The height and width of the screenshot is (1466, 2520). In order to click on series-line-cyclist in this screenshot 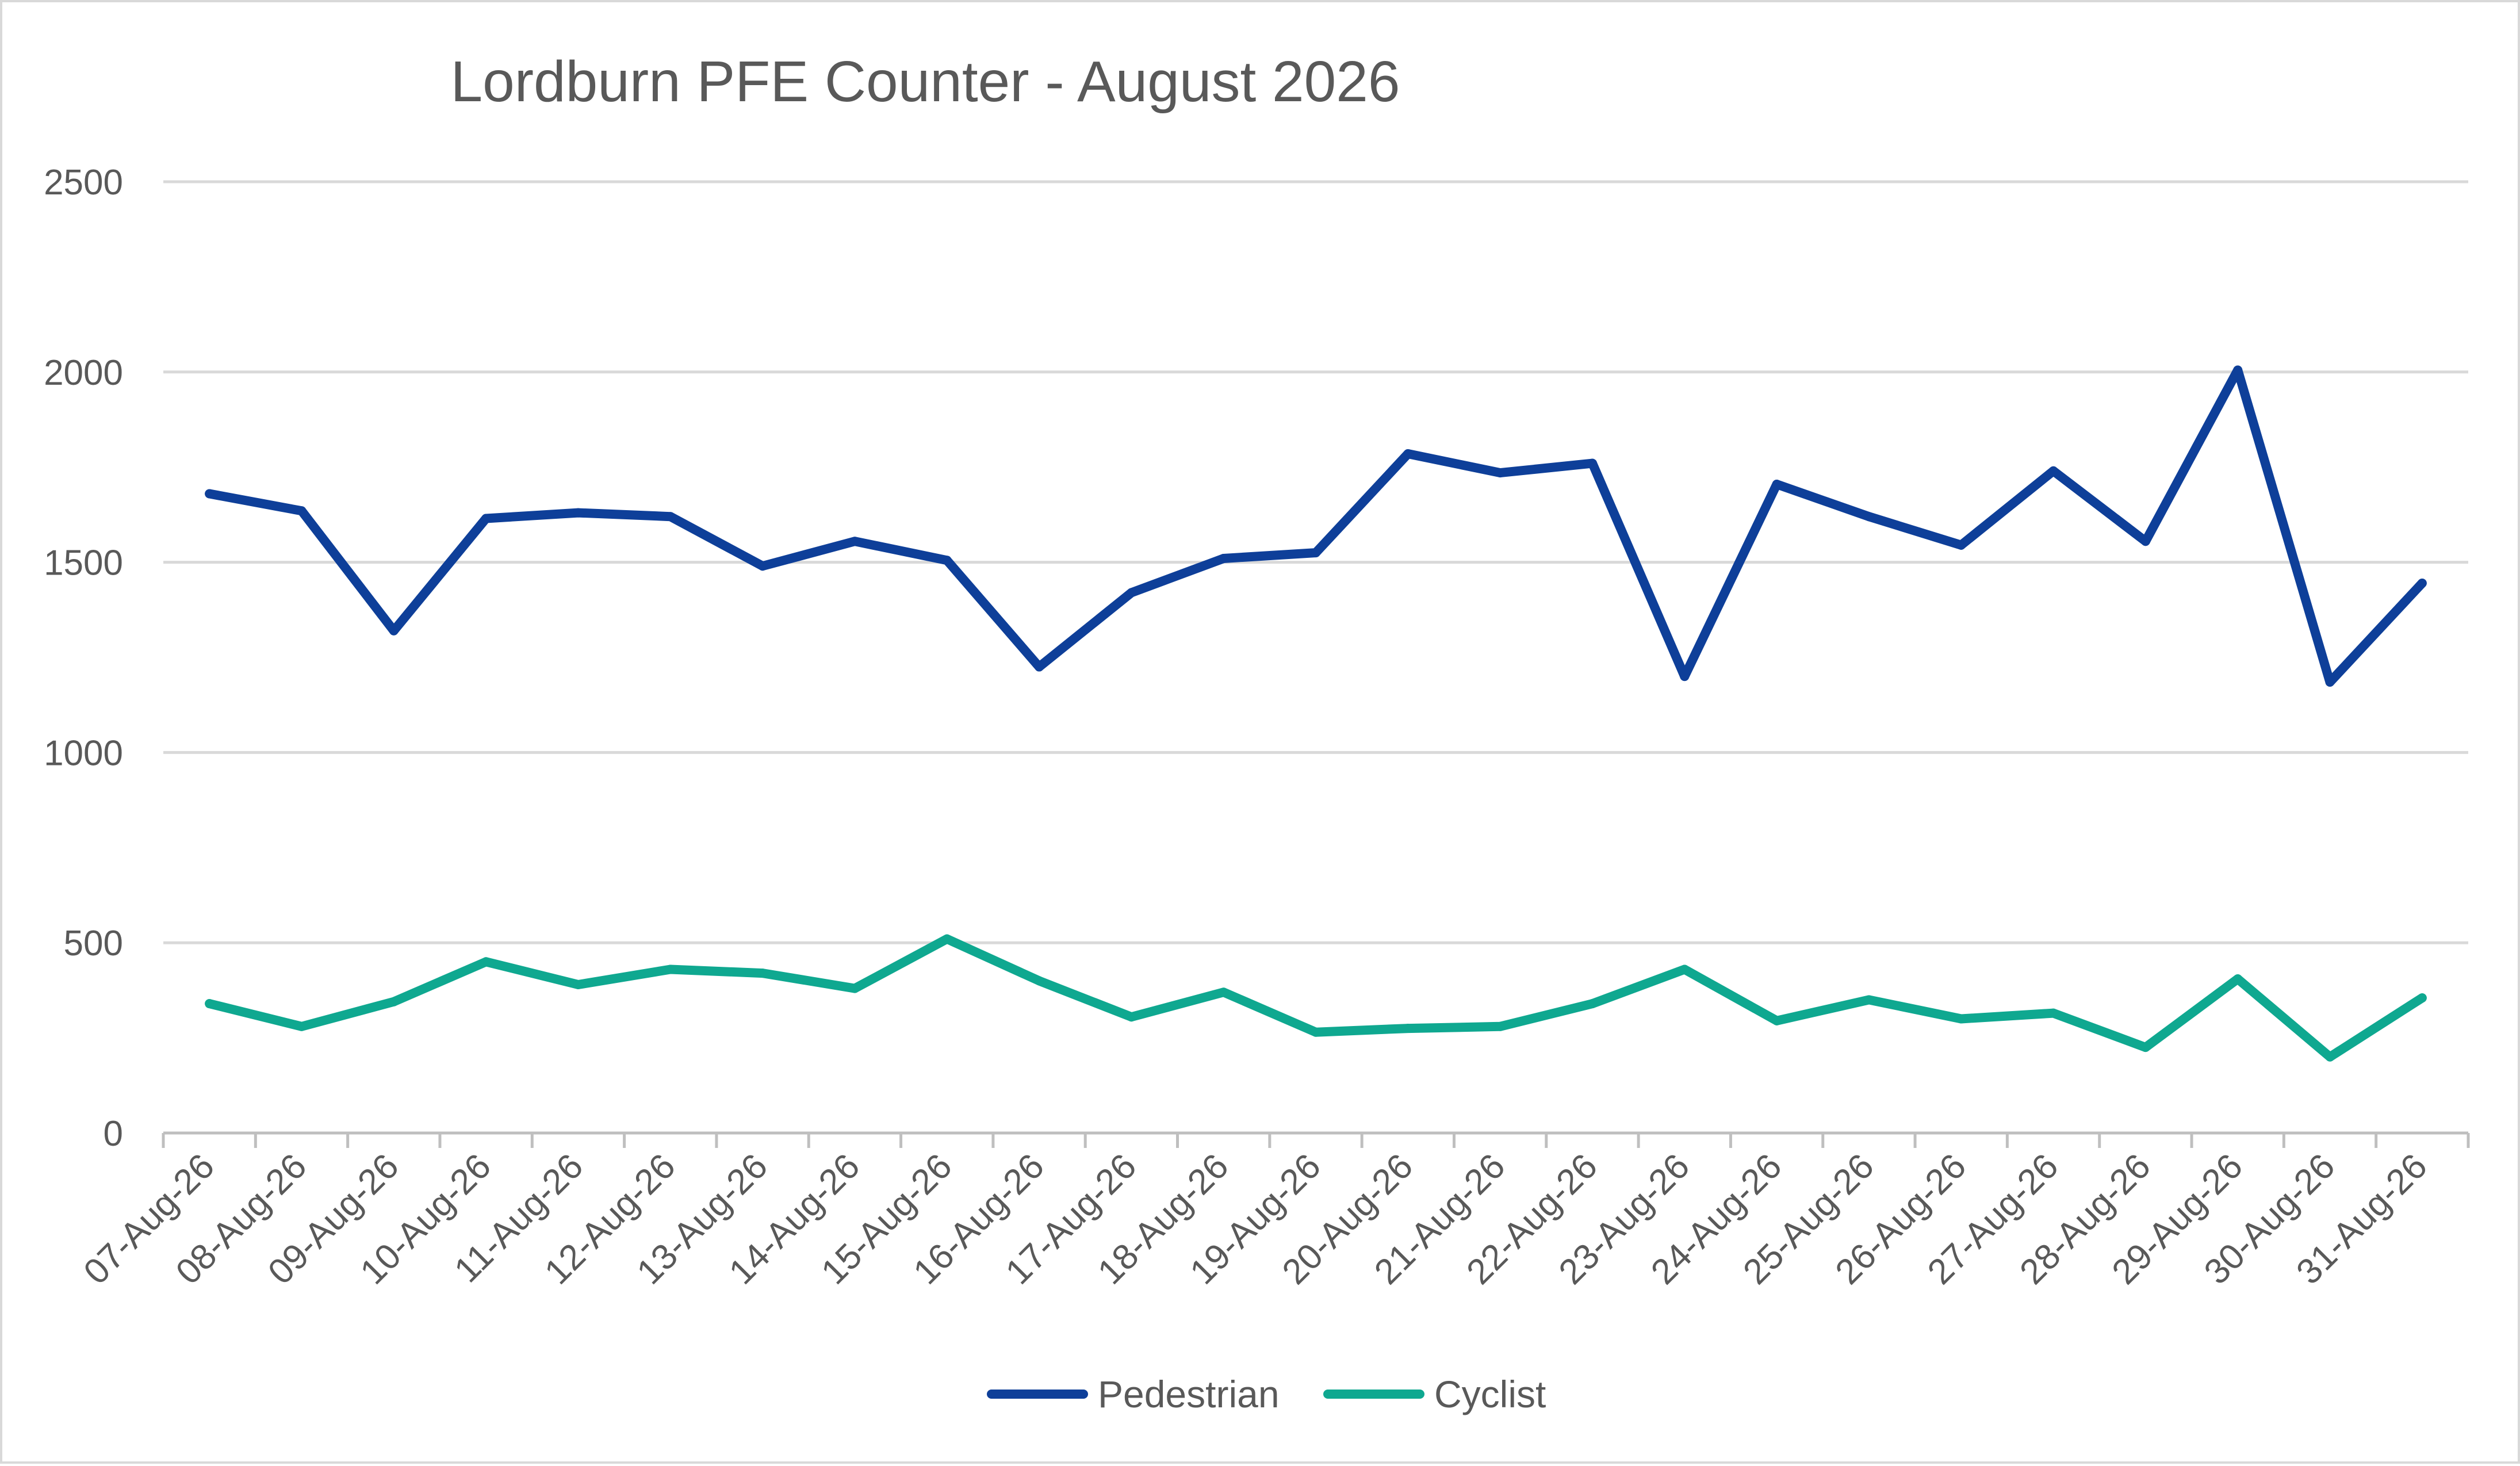, I will do `click(1316, 998)`.